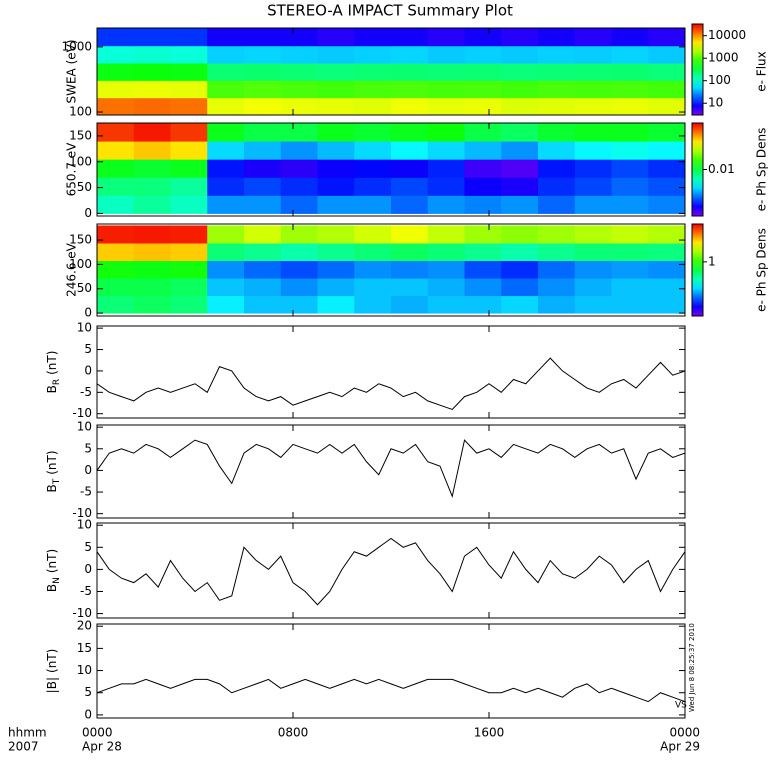 The width and height of the screenshot is (780, 780). What do you see at coordinates (697, 270) in the screenshot?
I see `colorbar` at bounding box center [697, 270].